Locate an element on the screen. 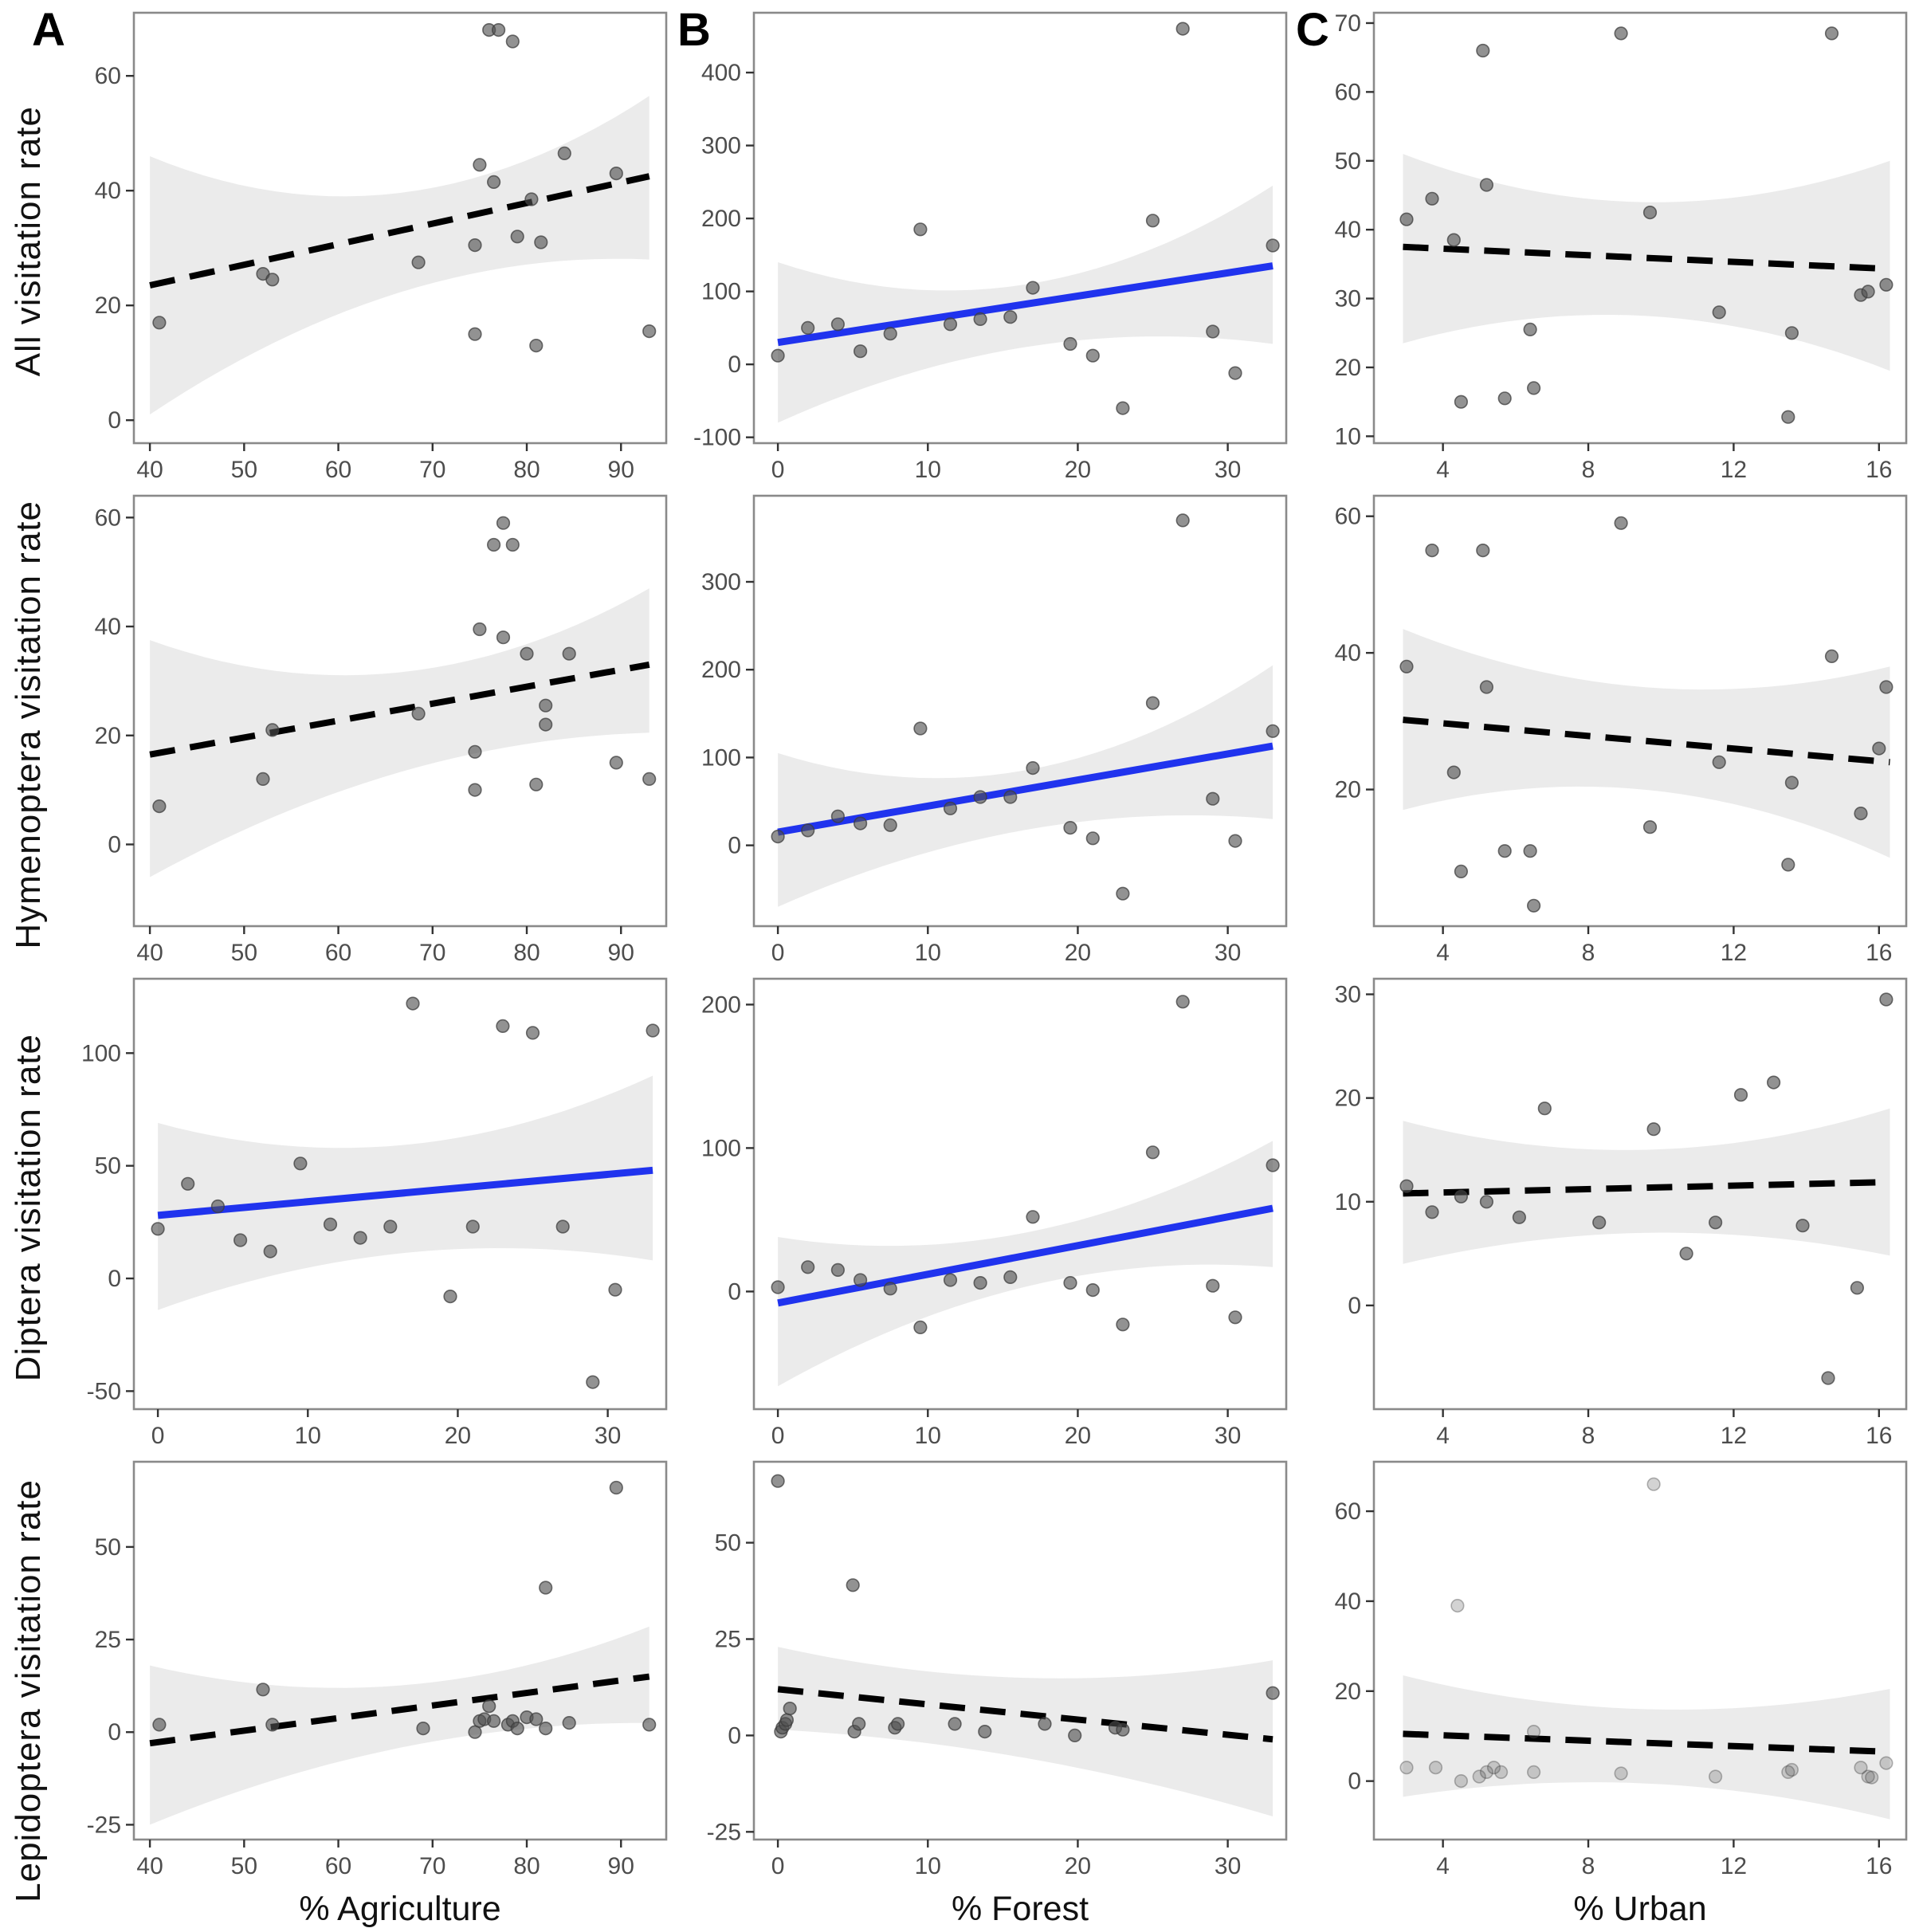  scatter-panel-B1: 0 10 20 30 -100 0 100 200 300 400 is located at coordinates (990, 247).